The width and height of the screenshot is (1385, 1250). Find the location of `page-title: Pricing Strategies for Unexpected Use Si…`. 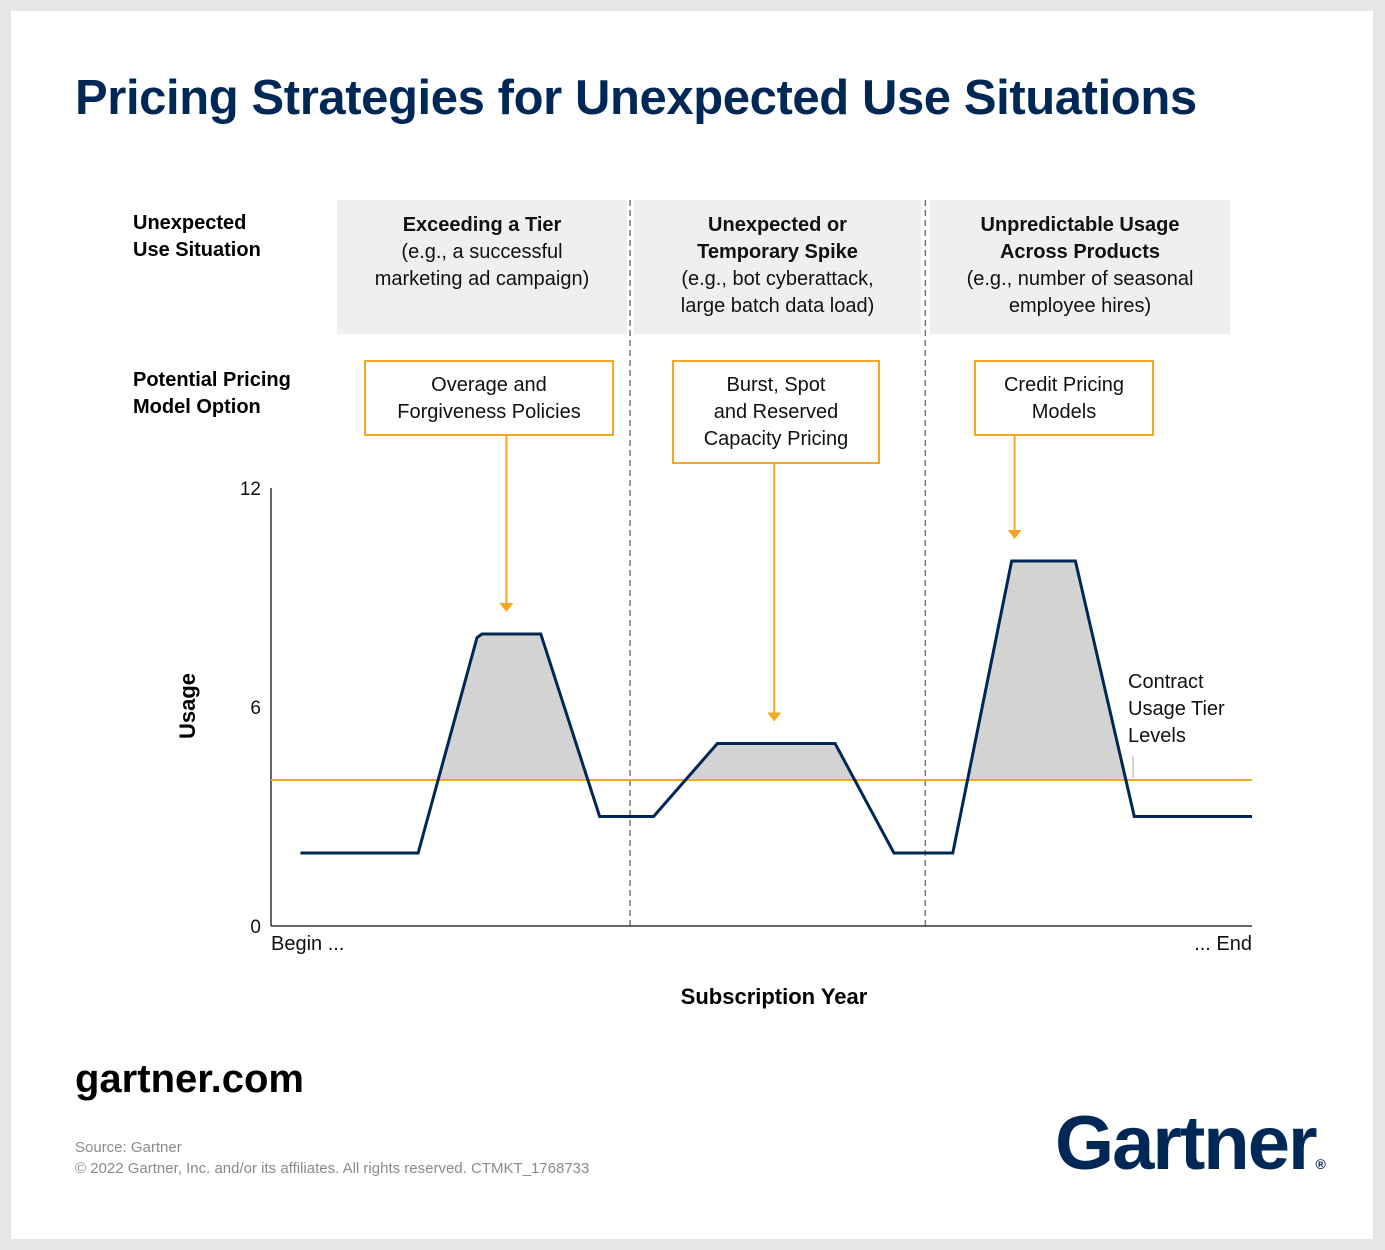

page-title: Pricing Strategies for Unexpected Use Si… is located at coordinates (636, 98).